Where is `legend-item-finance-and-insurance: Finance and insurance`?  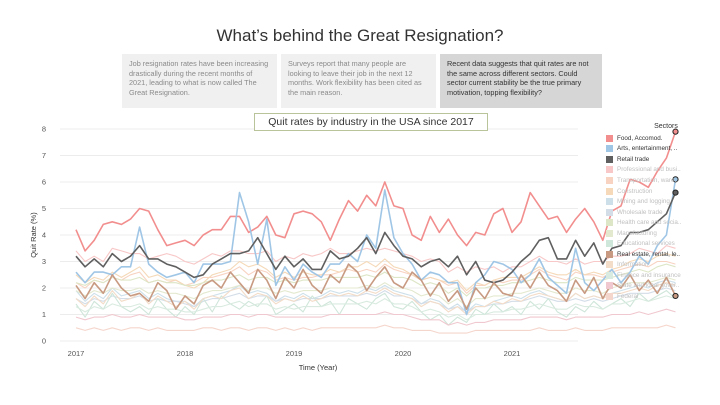
legend-item-finance-and-insurance: Finance and insurance is located at coordinates (661, 275).